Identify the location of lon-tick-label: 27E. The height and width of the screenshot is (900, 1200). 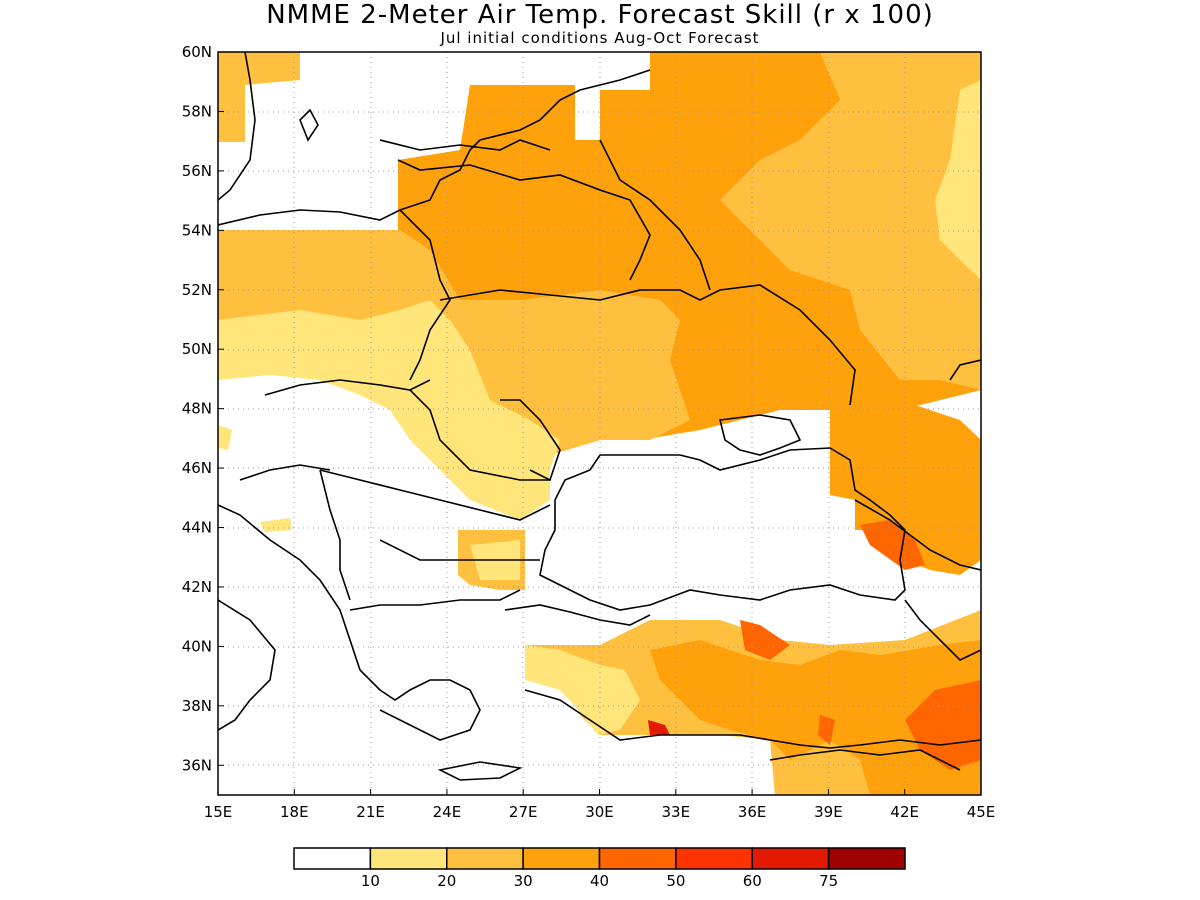
(523, 812).